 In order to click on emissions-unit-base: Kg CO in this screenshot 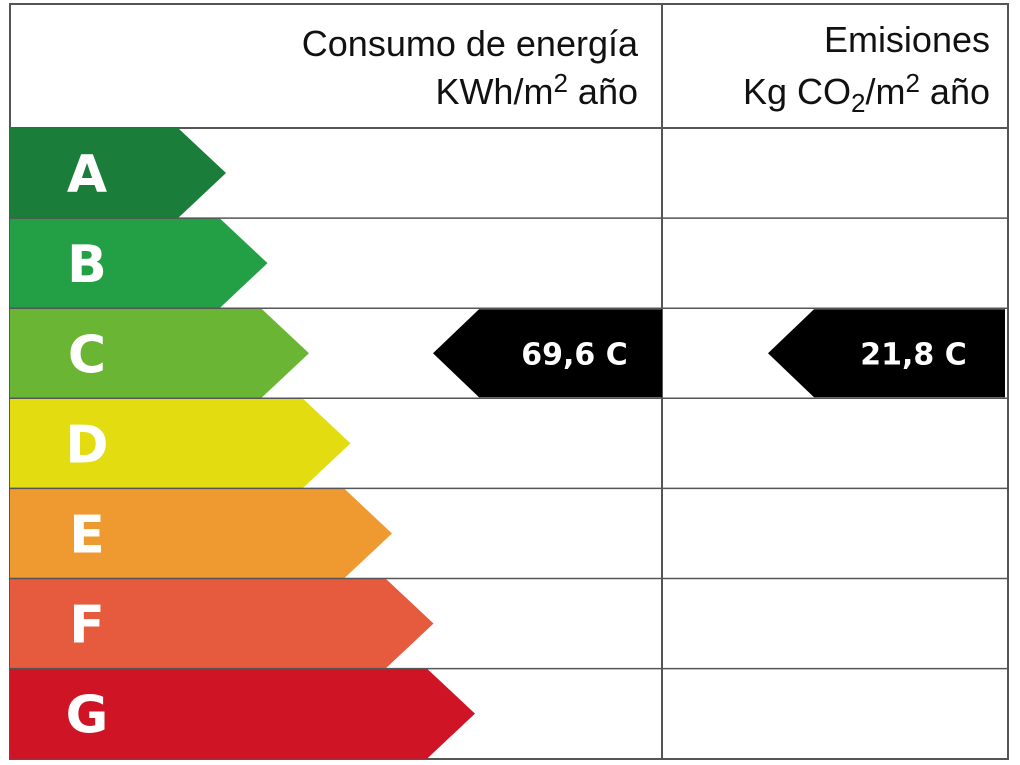, I will do `click(797, 91)`.